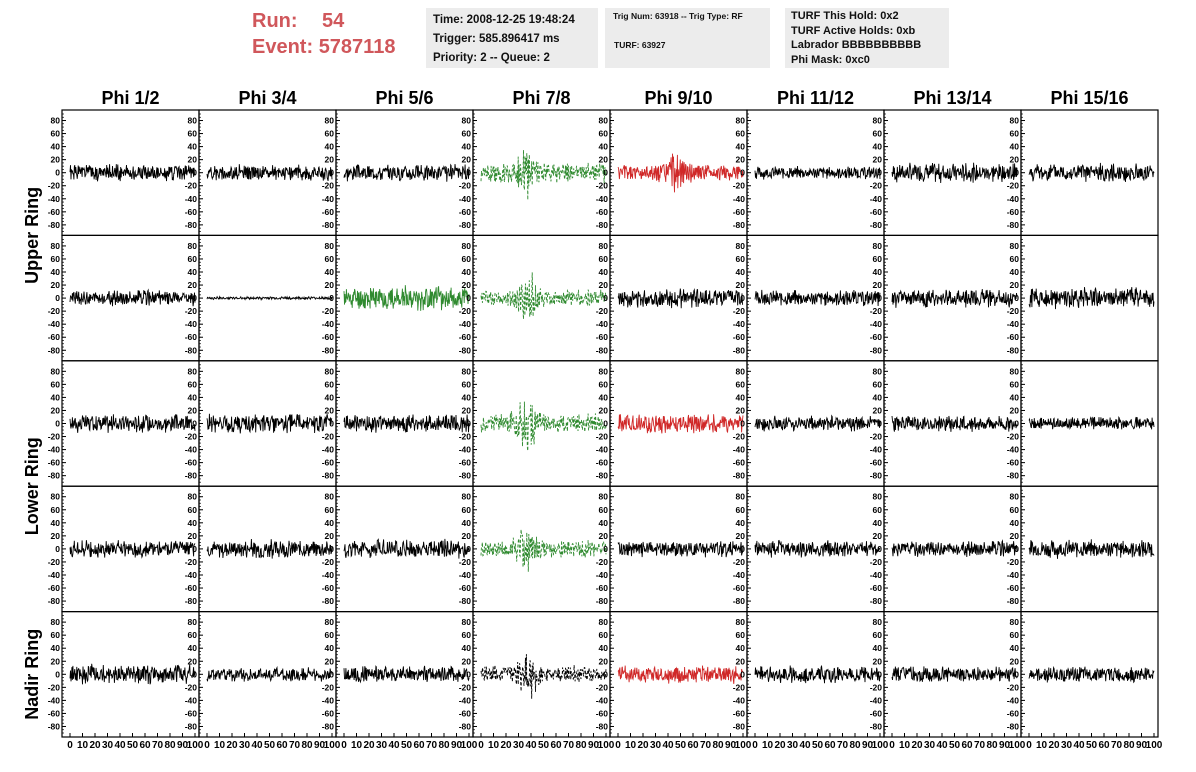  Describe the element at coordinates (672, 423) in the screenshot. I see `panel-r3-c5: 80 60 40 20 0 -20 -40 -60 -80` at that location.